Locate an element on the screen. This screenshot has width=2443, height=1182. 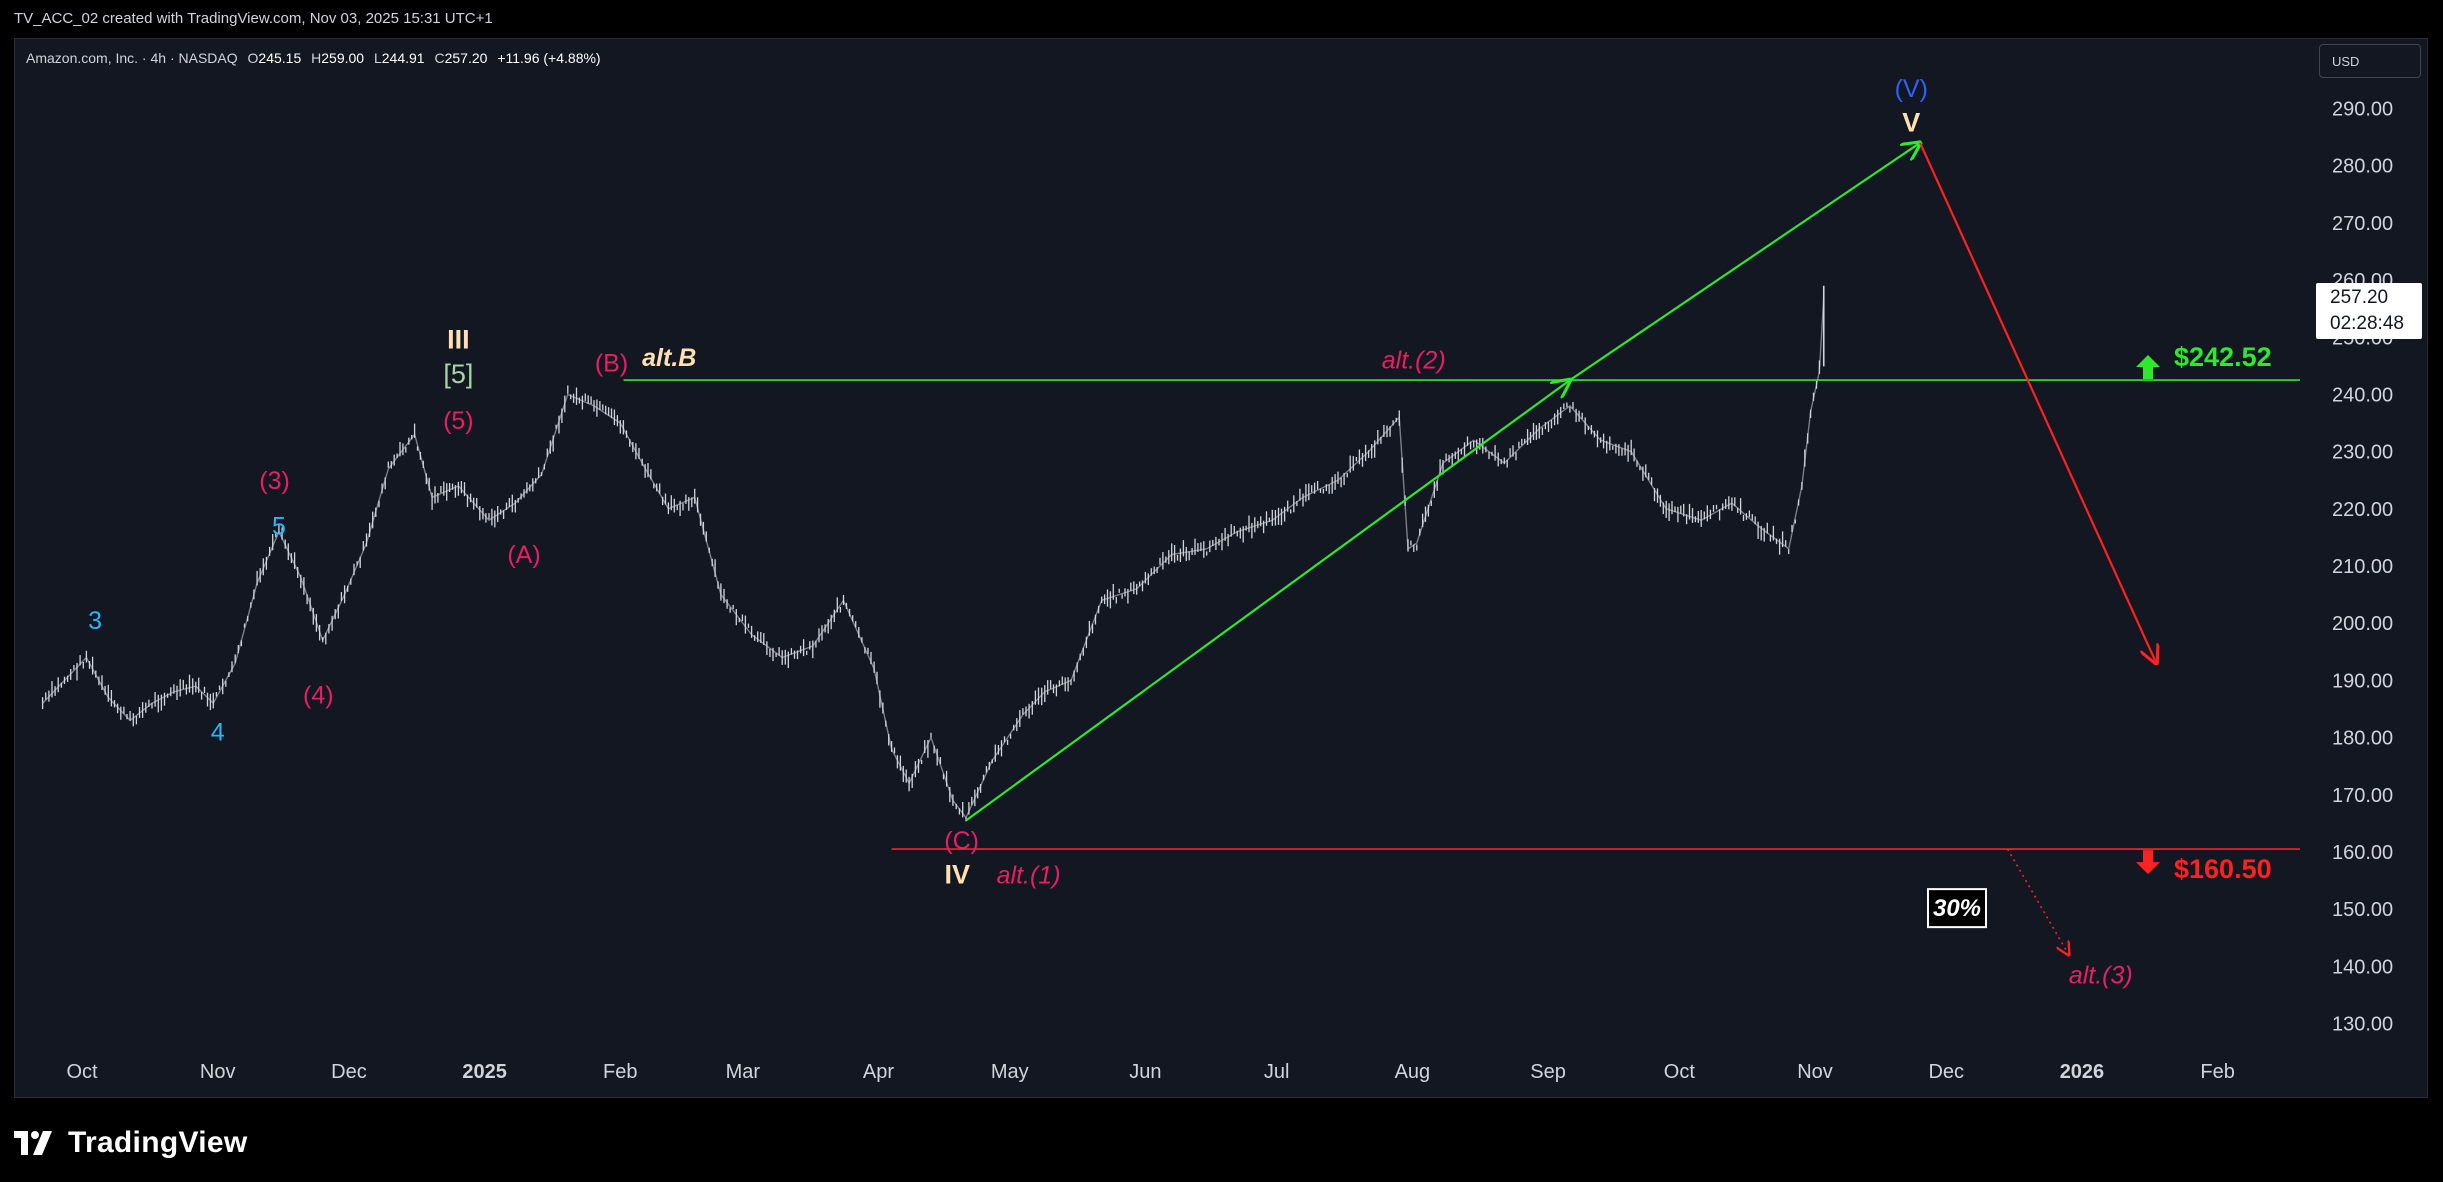
y-tick-label: 140.00 is located at coordinates (2362, 967).